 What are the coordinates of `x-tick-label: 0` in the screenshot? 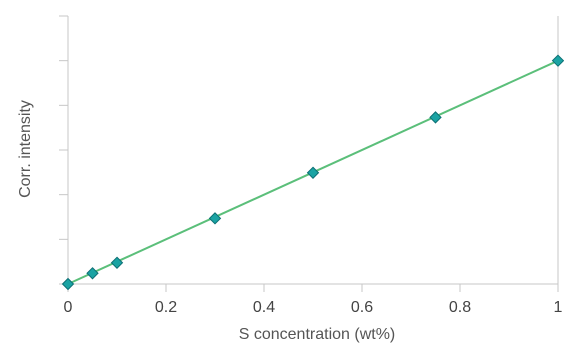 It's located at (68, 307).